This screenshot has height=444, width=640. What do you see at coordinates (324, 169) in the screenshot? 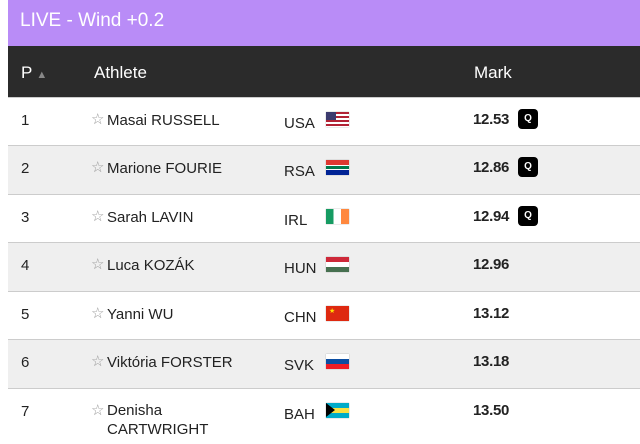
I see `table-row: 2 ☆ Marione FOURIE RSA 12.86 Q` at bounding box center [324, 169].